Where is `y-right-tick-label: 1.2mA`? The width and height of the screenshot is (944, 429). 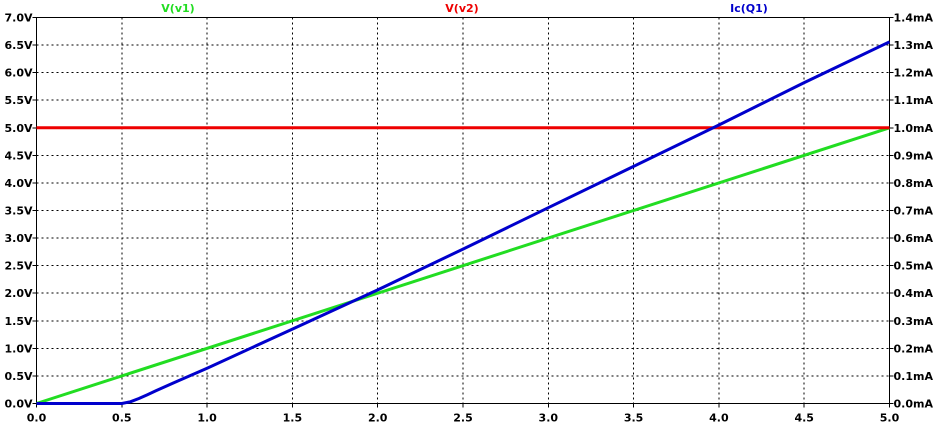
y-right-tick-label: 1.2mA is located at coordinates (914, 73).